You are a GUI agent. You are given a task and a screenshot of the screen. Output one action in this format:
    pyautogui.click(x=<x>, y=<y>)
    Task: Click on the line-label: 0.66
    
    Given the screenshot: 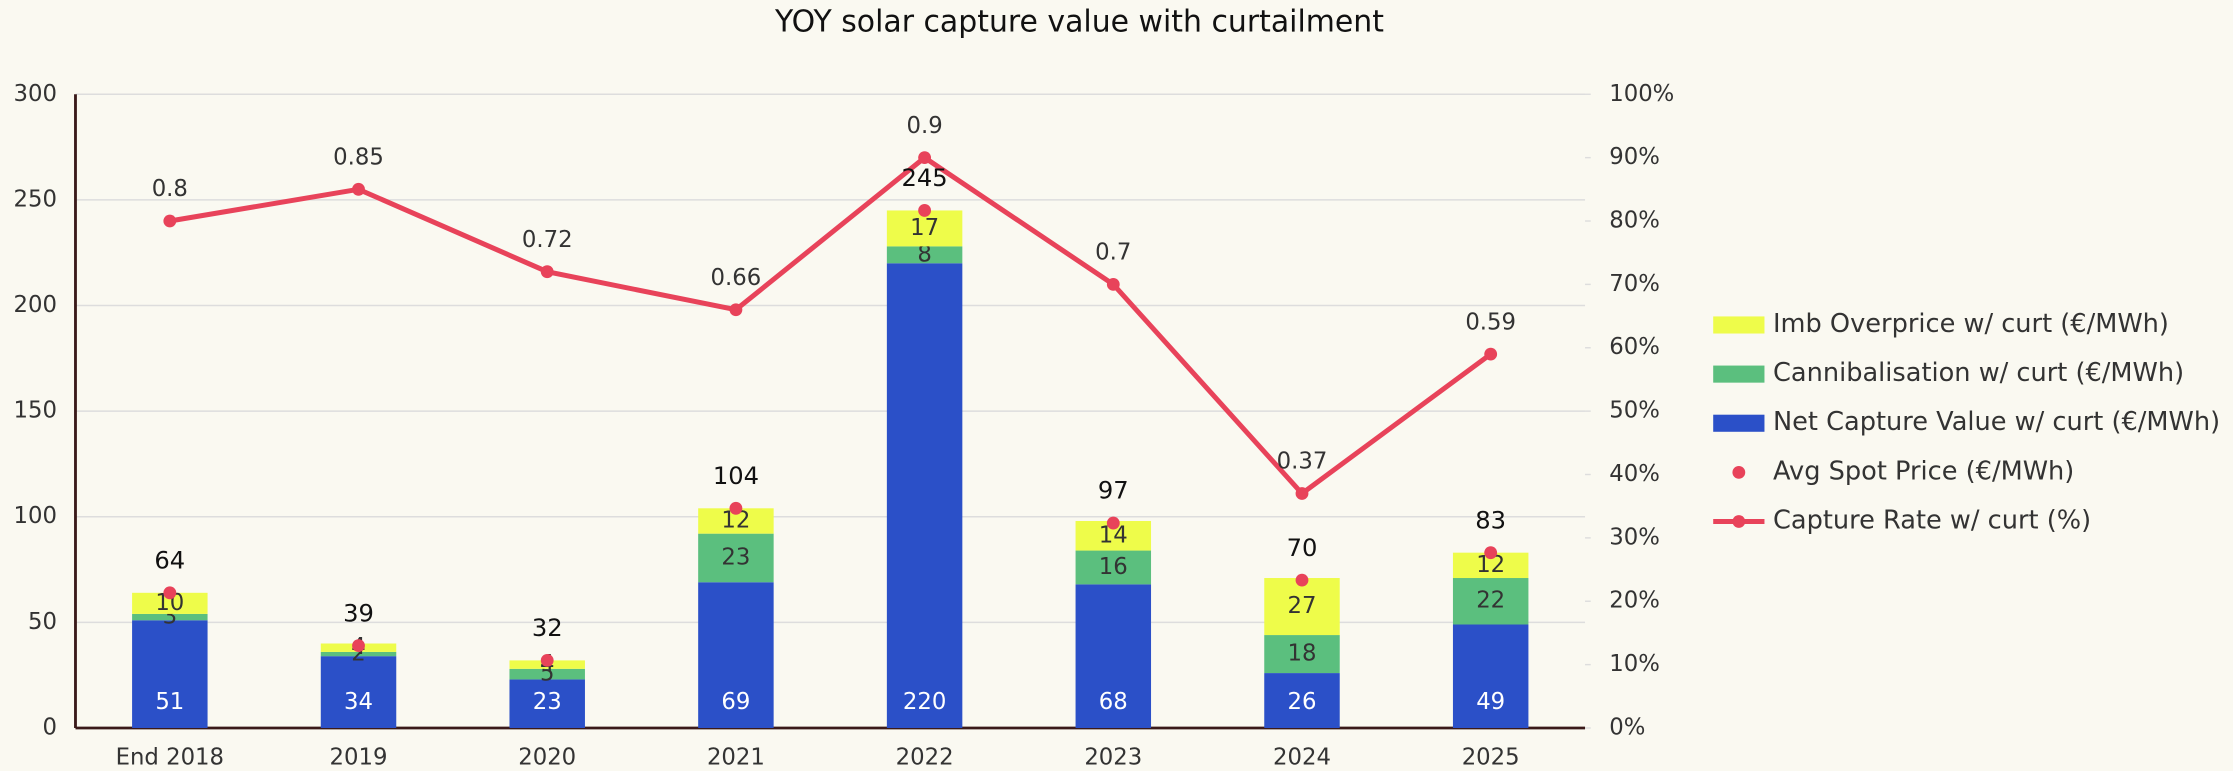 What is the action you would take?
    pyautogui.click(x=736, y=278)
    